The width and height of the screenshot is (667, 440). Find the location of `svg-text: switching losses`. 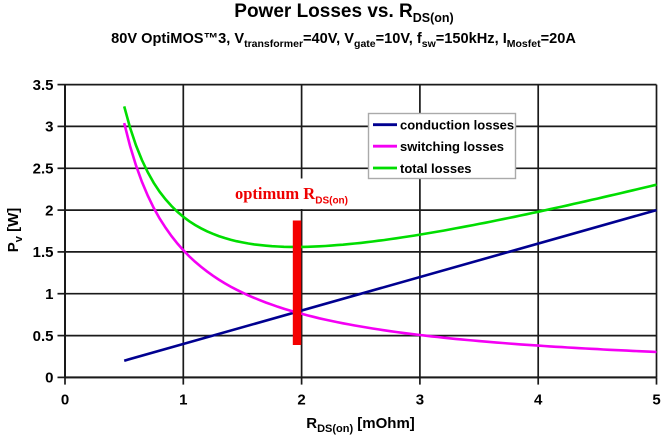

svg-text: switching losses is located at coordinates (452, 146).